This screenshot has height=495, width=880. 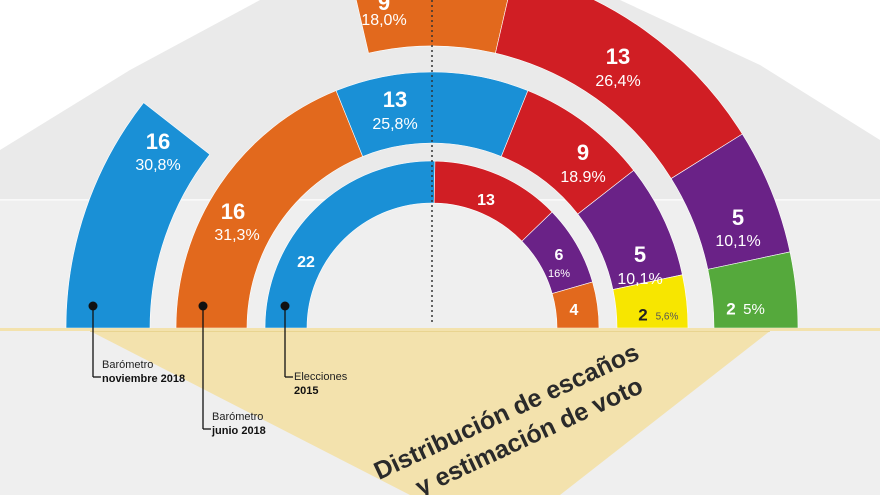 What do you see at coordinates (383, 20) in the screenshot?
I see `ring-barometro-noviembre-2018-percent-label-orange: 18,0%` at bounding box center [383, 20].